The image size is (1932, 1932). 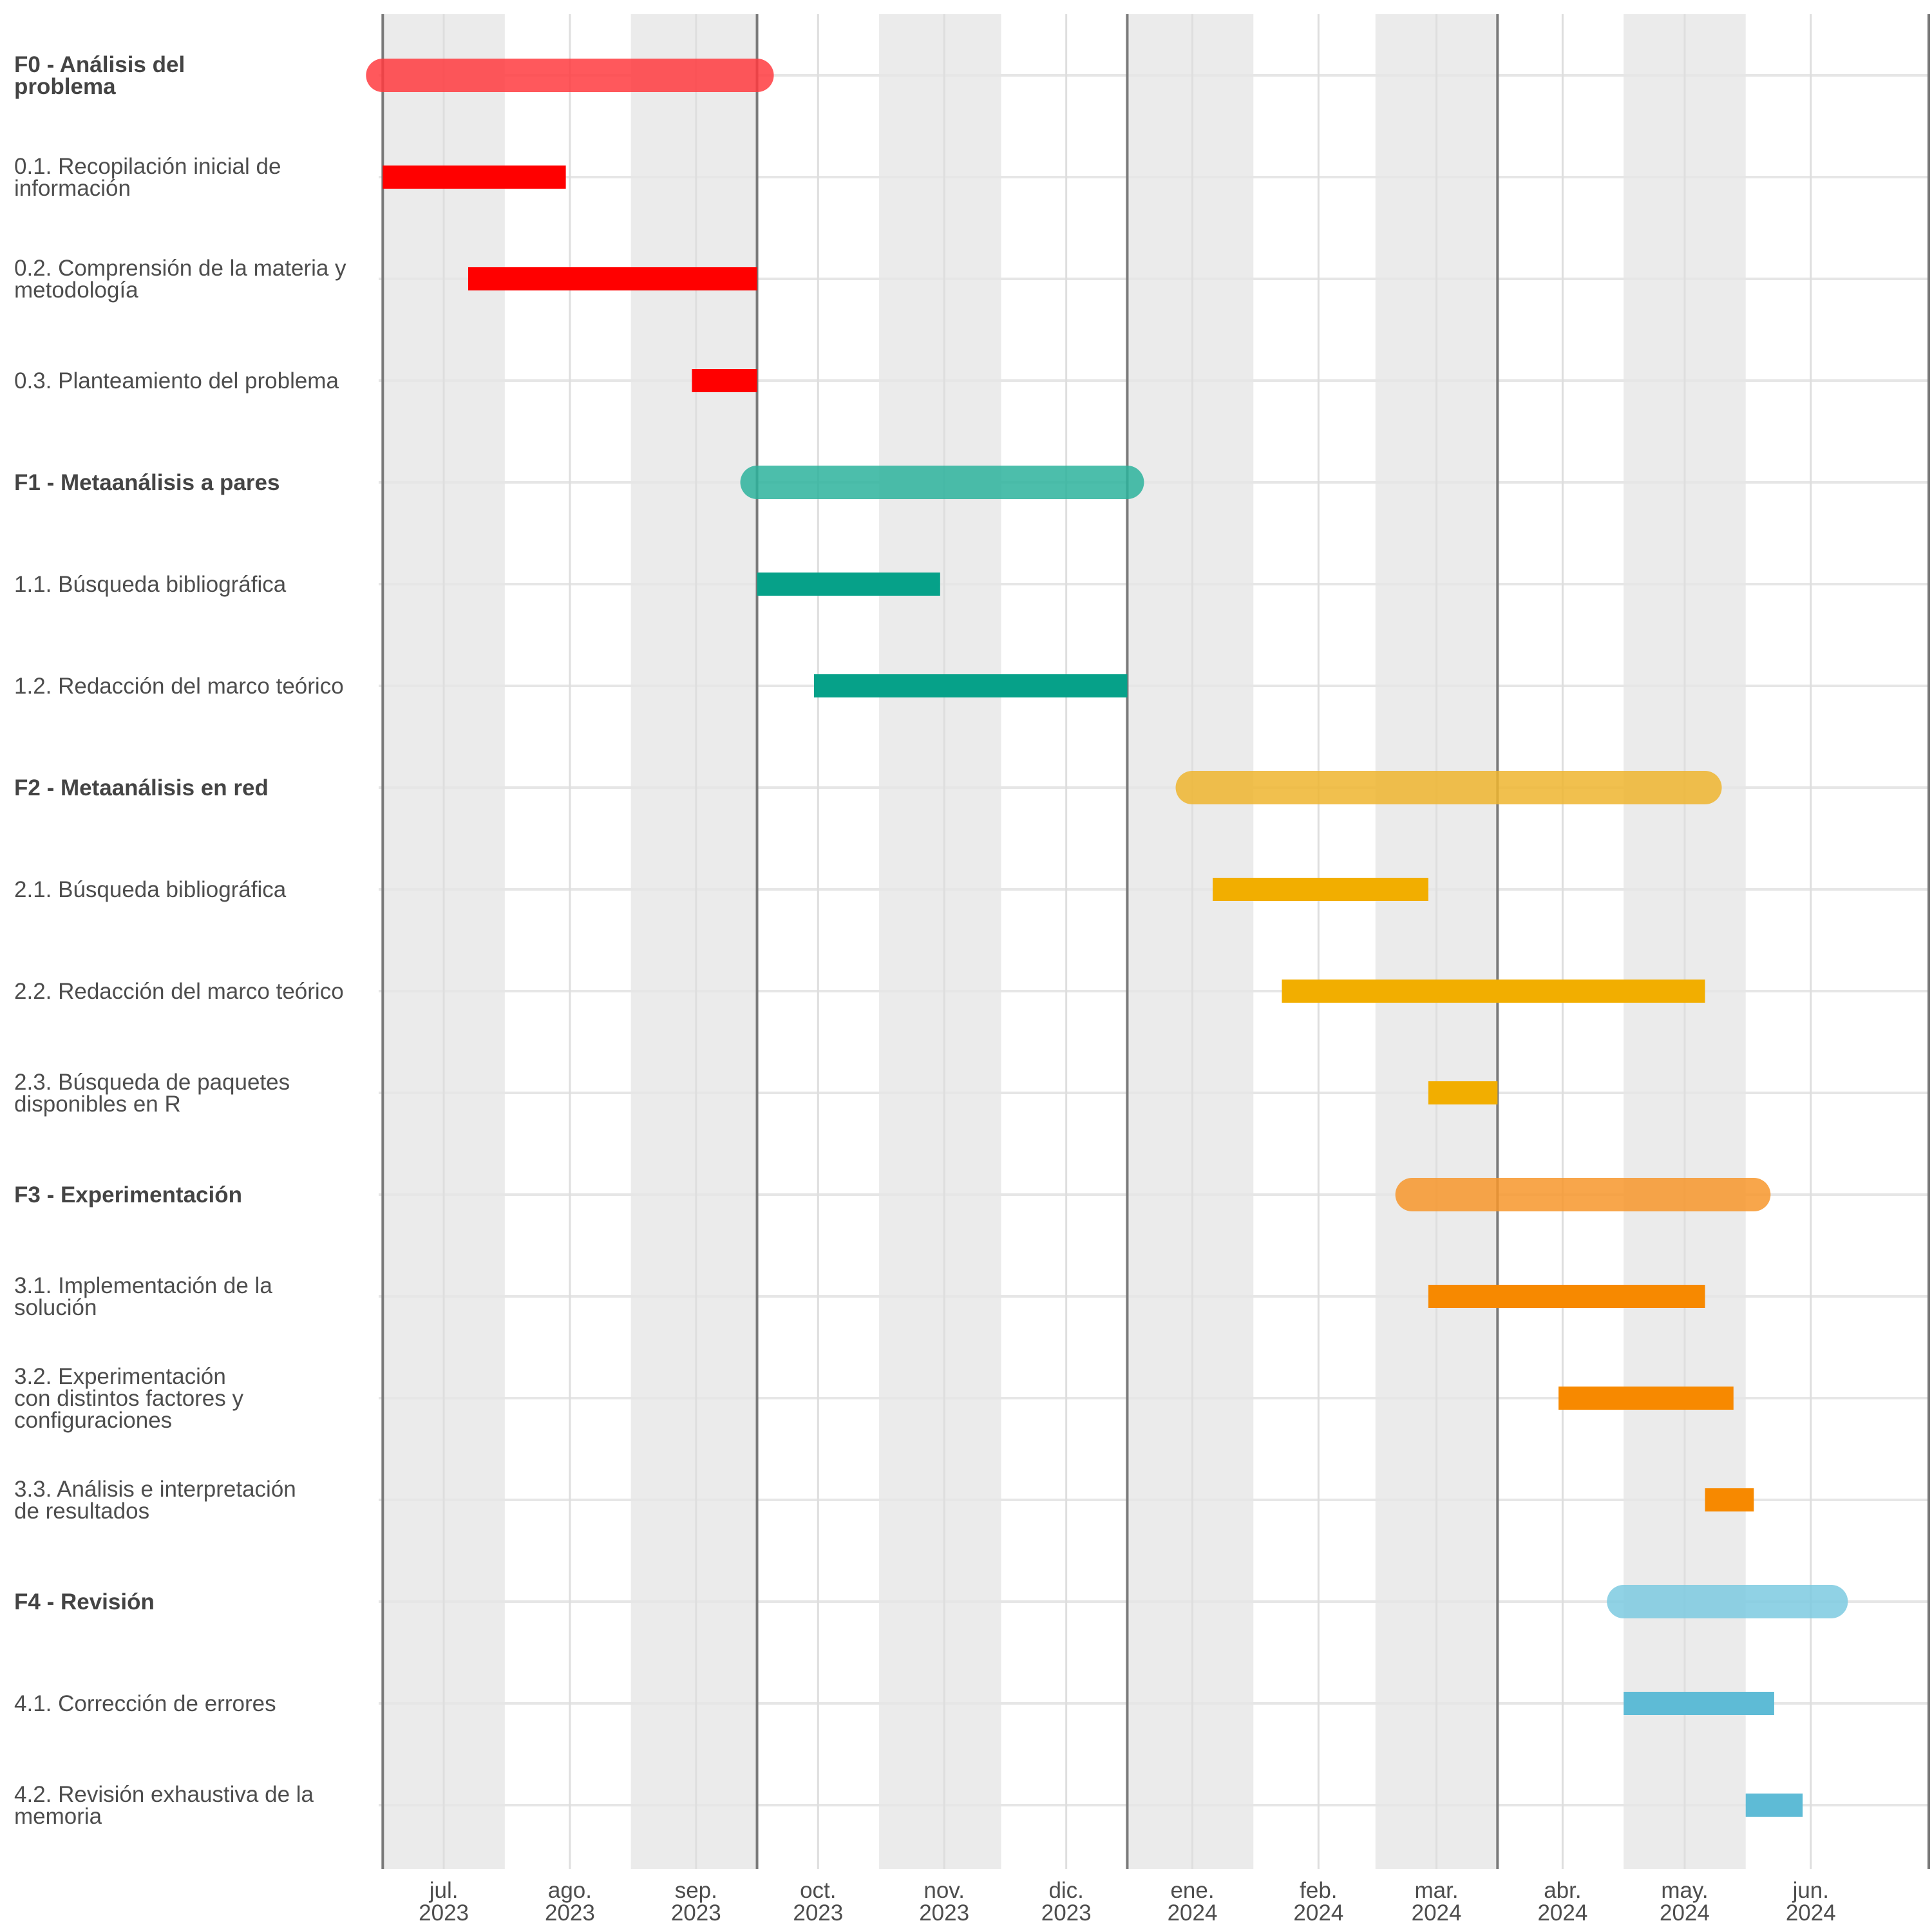 I want to click on label-line: información, so click(x=72, y=189).